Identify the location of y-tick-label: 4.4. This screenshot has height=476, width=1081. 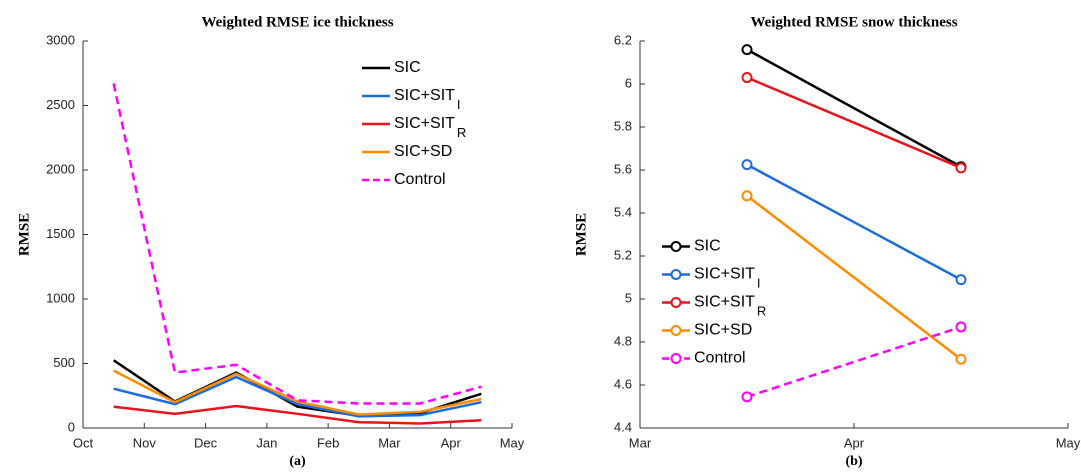
(623, 426).